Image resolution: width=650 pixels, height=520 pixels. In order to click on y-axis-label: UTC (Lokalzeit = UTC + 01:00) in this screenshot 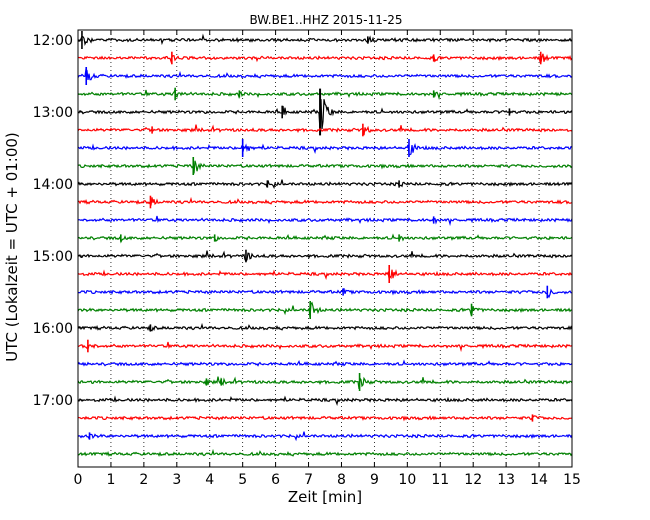, I will do `click(12, 247)`.